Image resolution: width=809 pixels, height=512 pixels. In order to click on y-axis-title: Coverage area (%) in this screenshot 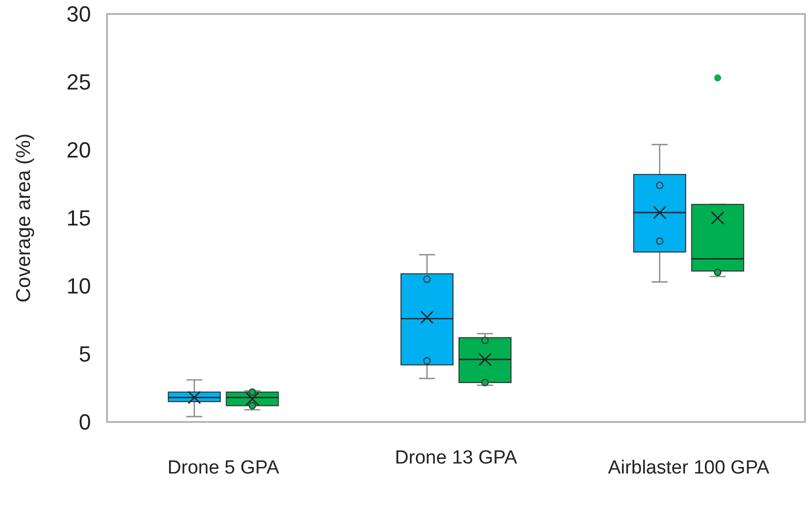, I will do `click(24, 218)`.